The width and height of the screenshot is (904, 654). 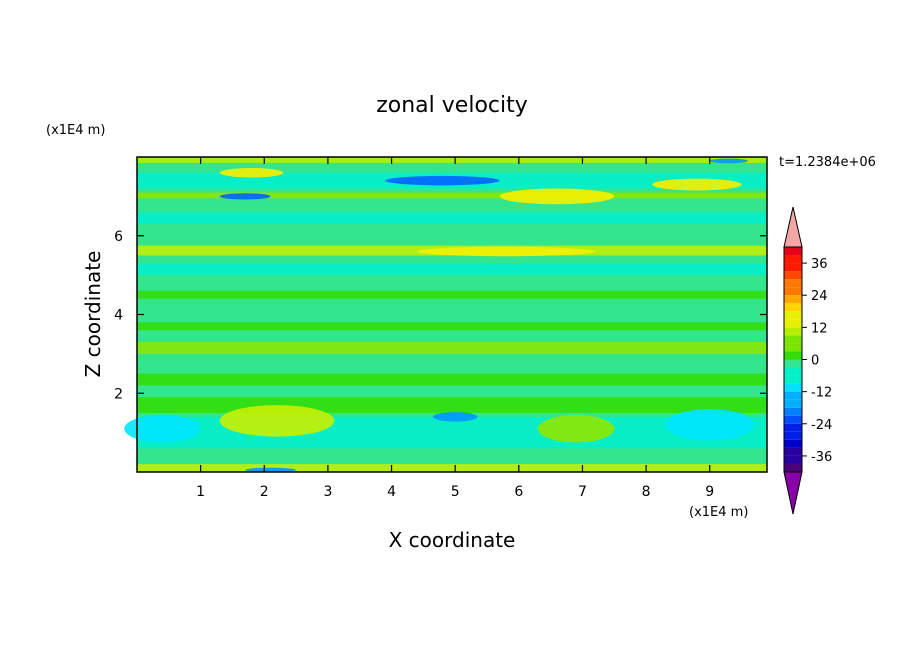 What do you see at coordinates (118, 237) in the screenshot?
I see `y-tick-label: 6` at bounding box center [118, 237].